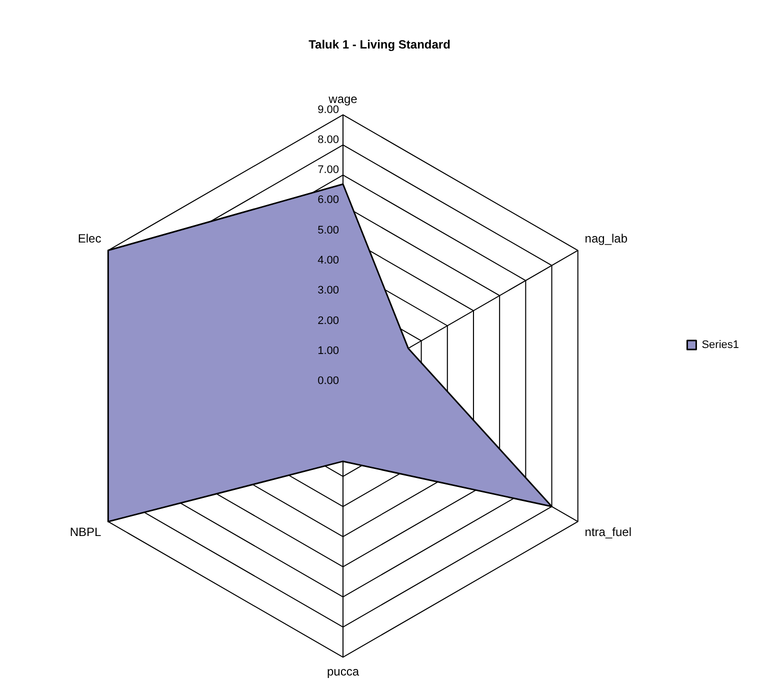 This screenshot has width=759, height=700. Describe the element at coordinates (343, 671) in the screenshot. I see `spoke-label: pucca` at that location.